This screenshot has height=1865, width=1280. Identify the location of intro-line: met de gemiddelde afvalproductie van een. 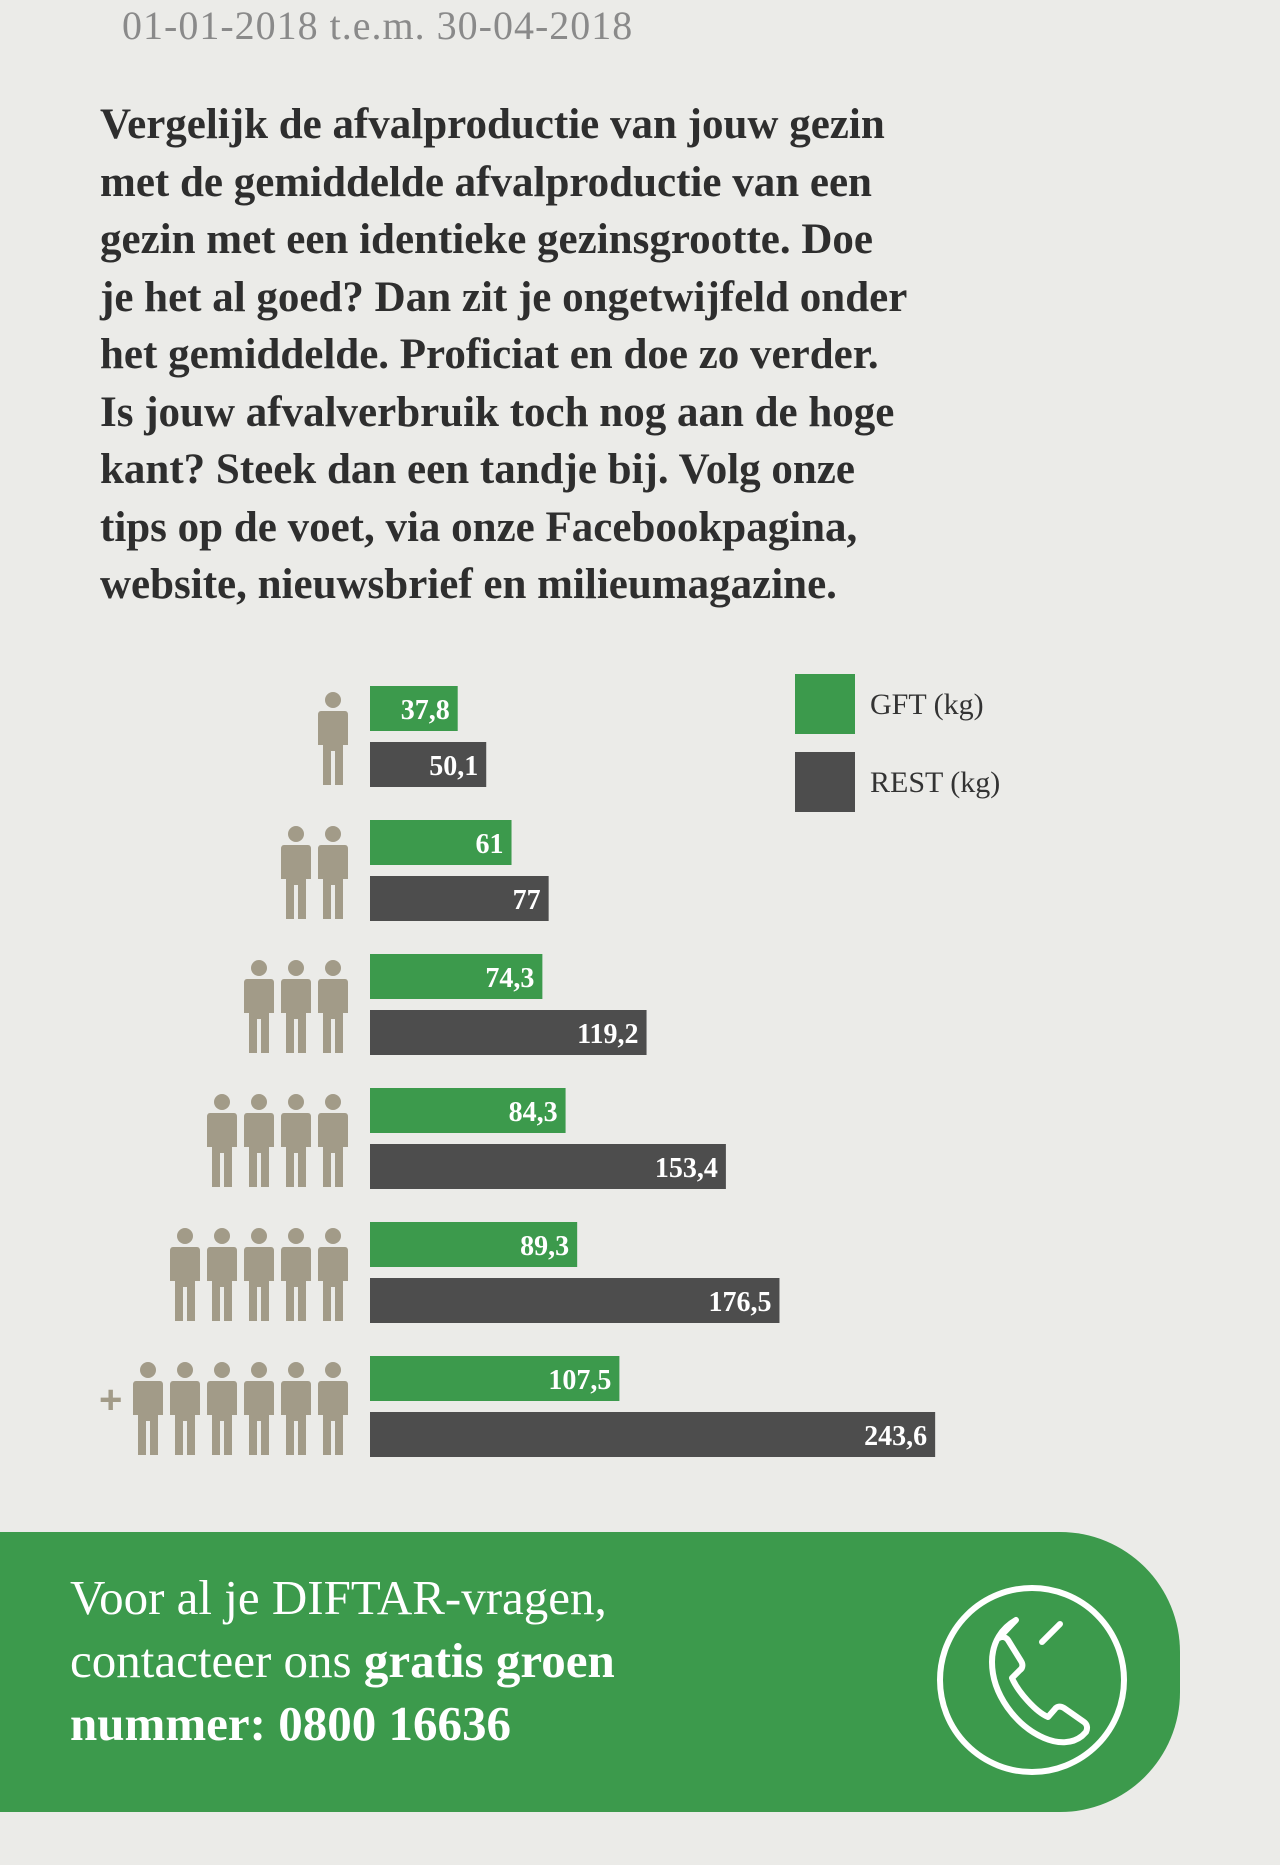
(486, 182).